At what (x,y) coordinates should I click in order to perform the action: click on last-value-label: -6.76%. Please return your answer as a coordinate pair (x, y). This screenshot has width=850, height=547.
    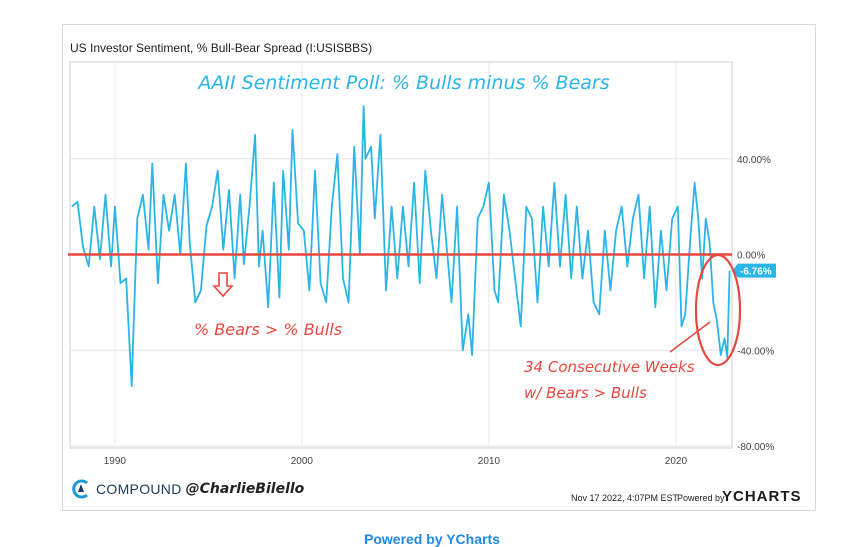
    Looking at the image, I should click on (756, 272).